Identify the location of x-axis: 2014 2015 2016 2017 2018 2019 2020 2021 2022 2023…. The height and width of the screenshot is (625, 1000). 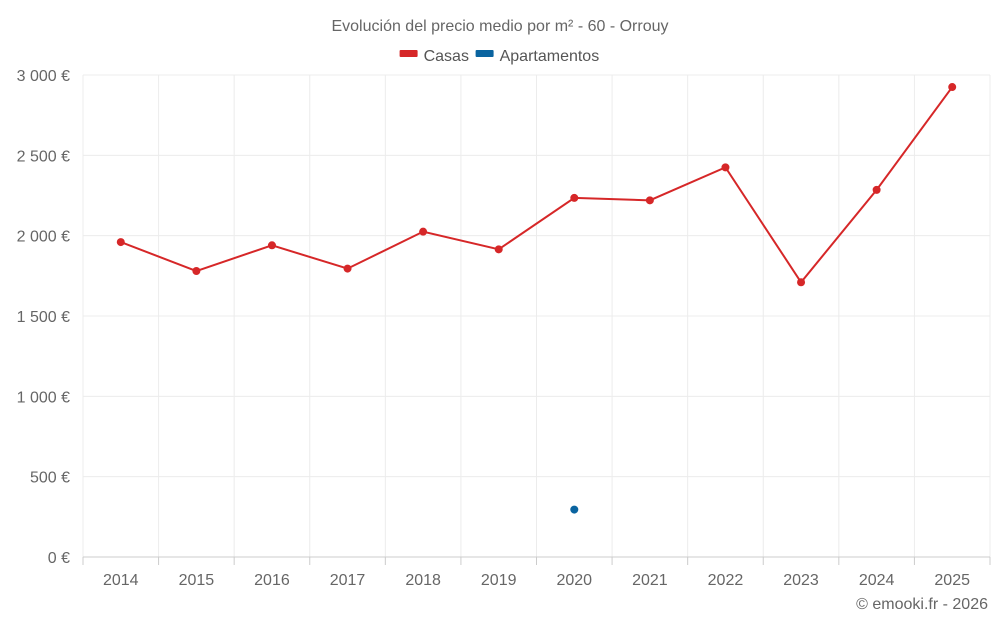
(536, 572).